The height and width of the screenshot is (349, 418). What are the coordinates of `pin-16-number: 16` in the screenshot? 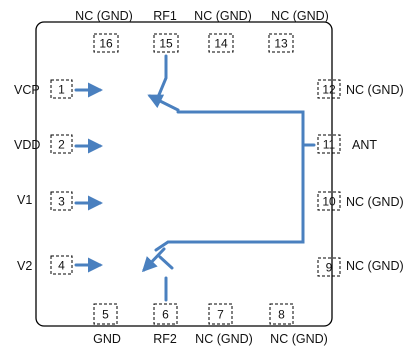 It's located at (106, 44).